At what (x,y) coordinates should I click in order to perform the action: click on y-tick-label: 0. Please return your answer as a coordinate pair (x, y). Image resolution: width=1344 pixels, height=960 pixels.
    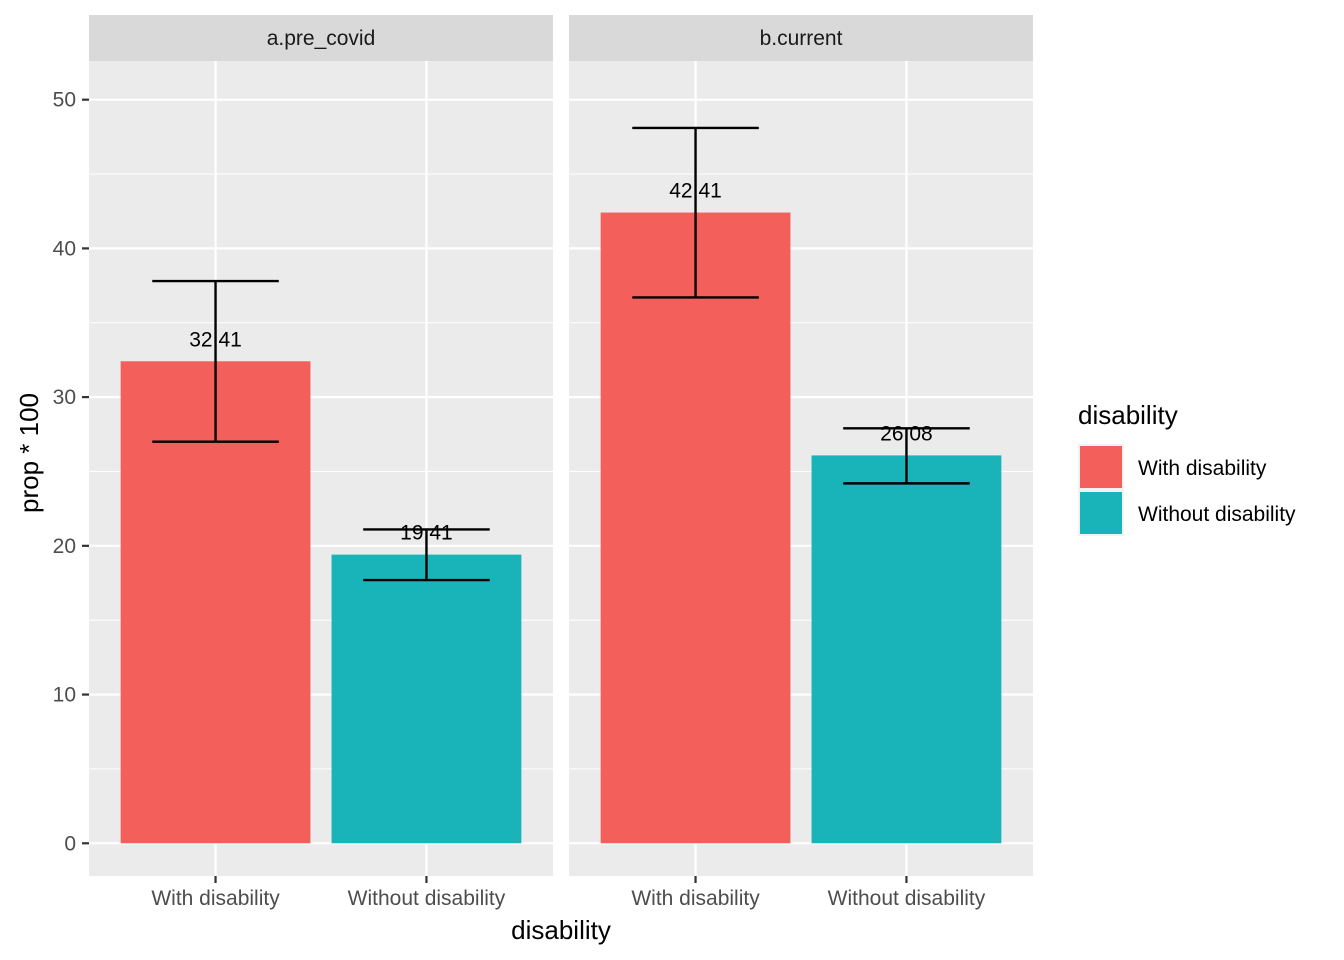
    Looking at the image, I should click on (70, 843).